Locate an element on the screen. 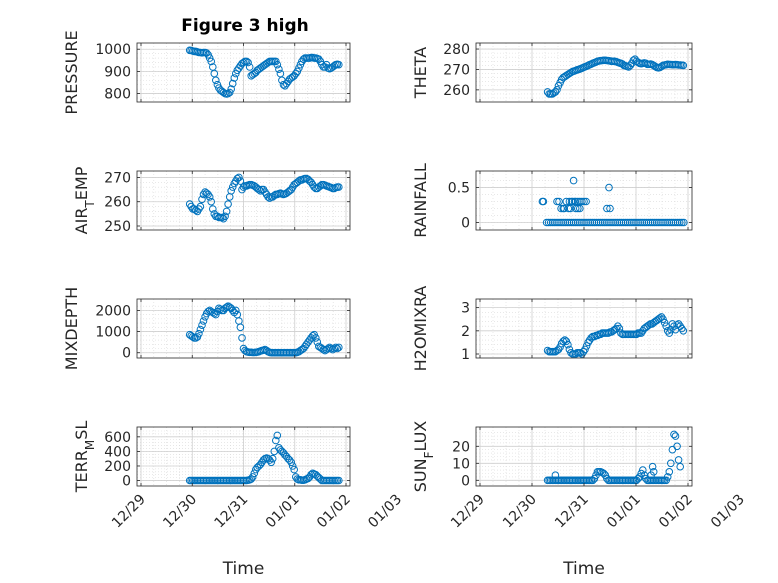 This screenshot has height=583, width=778. y-tick-label: 800 is located at coordinates (117, 95).